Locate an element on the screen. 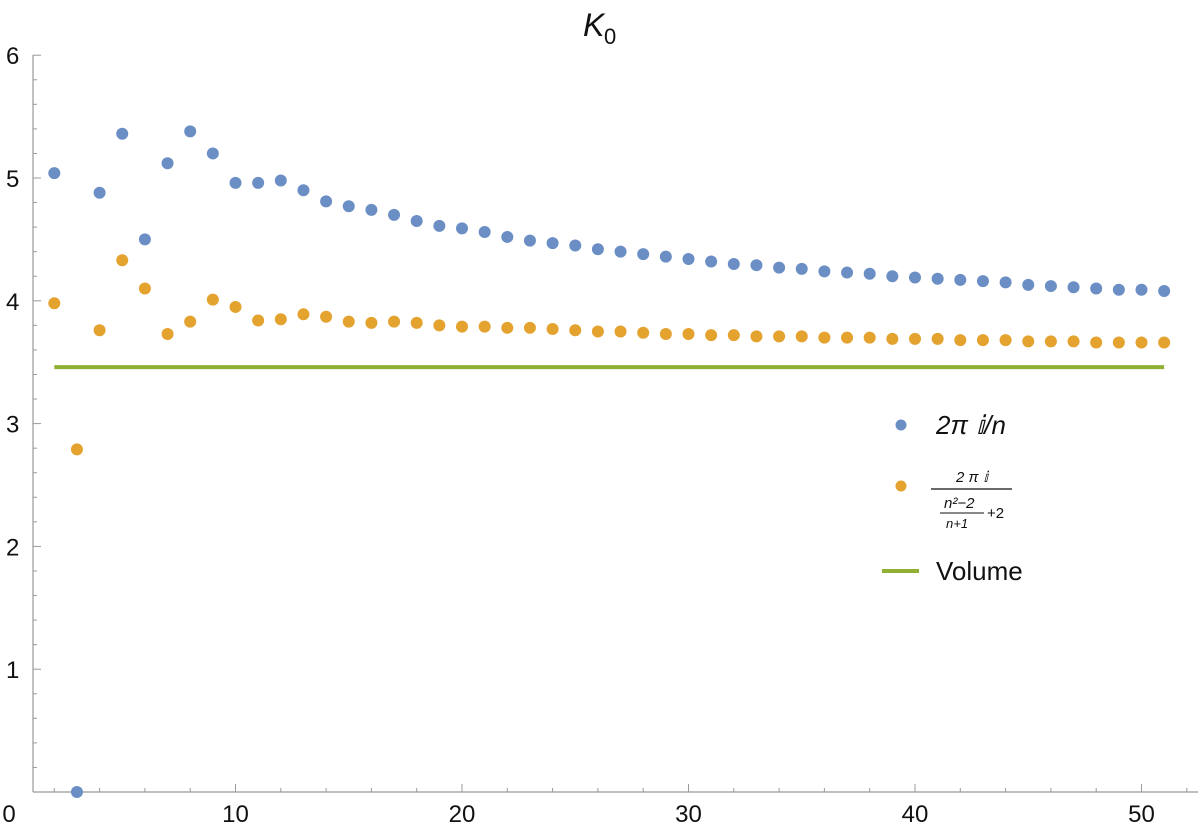 This screenshot has width=1200, height=835. x-tick-label: 20 is located at coordinates (462, 814).